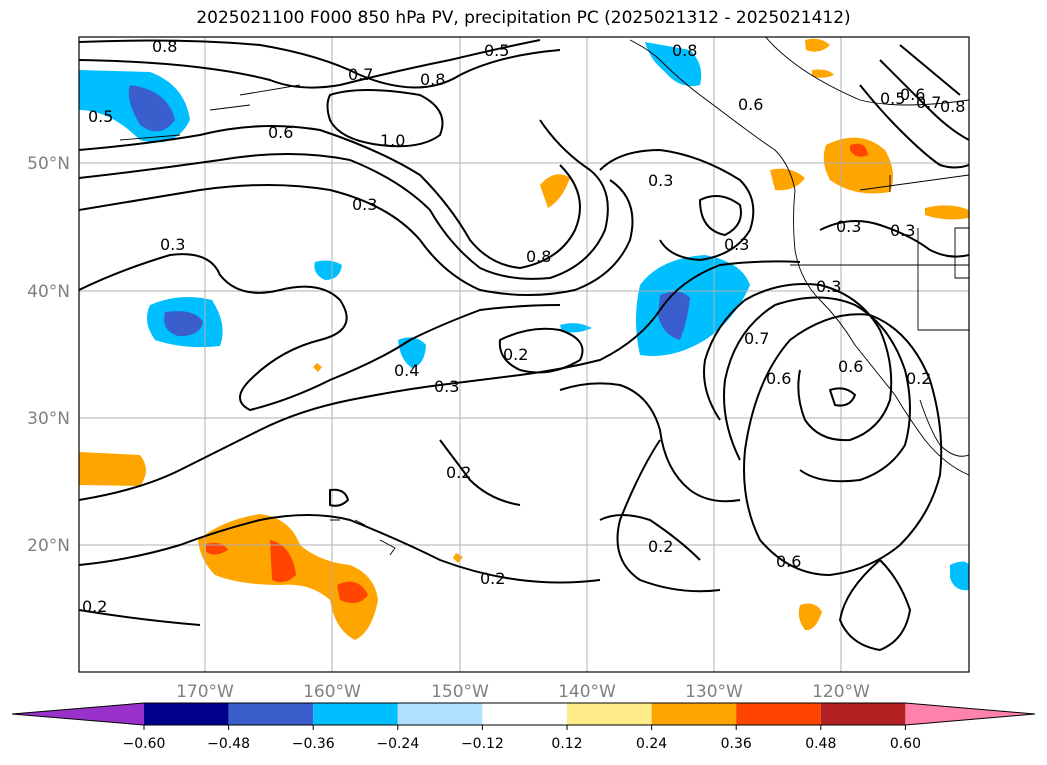 Image resolution: width=1047 pixels, height=765 pixels. I want to click on lon-labels: 170°W 160°W 150°W 140°W 130°W 120°W, so click(523, 692).